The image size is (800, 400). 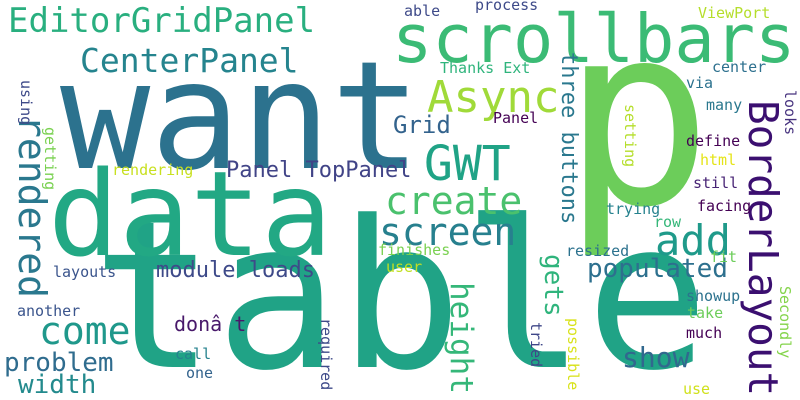 I want to click on word-show: show, so click(x=656, y=357).